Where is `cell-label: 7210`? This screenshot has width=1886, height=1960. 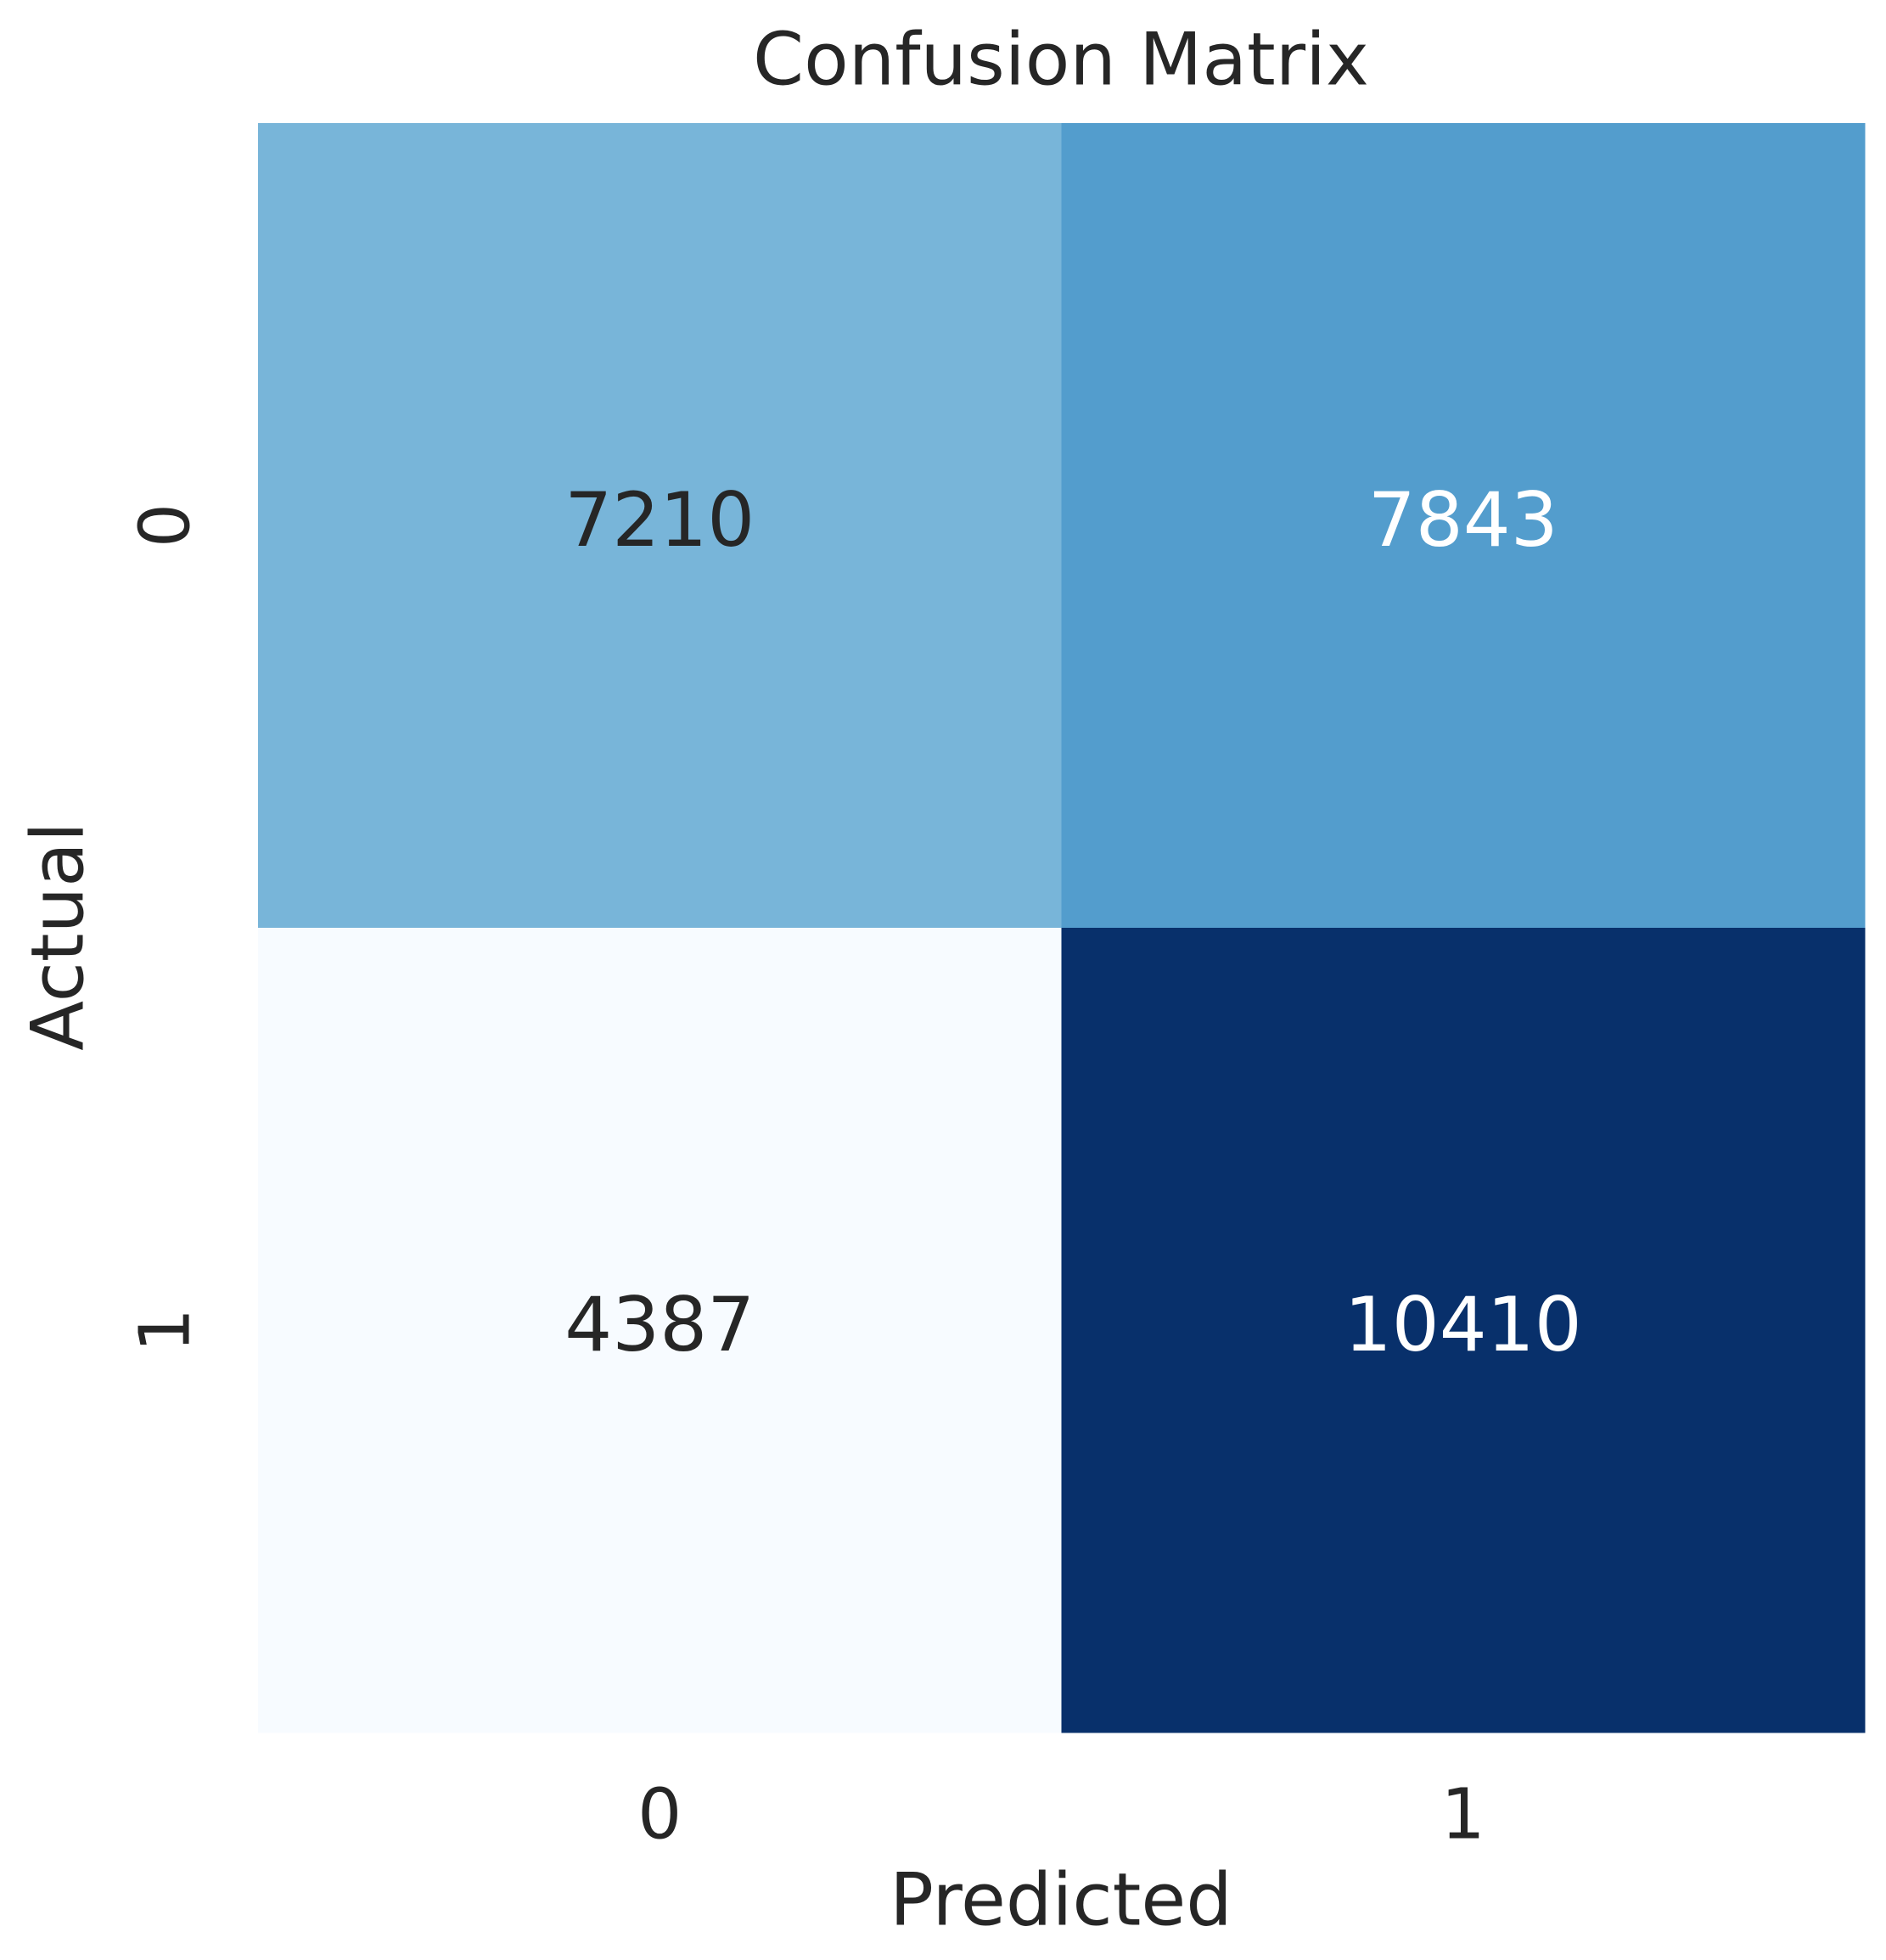 cell-label: 7210 is located at coordinates (659, 520).